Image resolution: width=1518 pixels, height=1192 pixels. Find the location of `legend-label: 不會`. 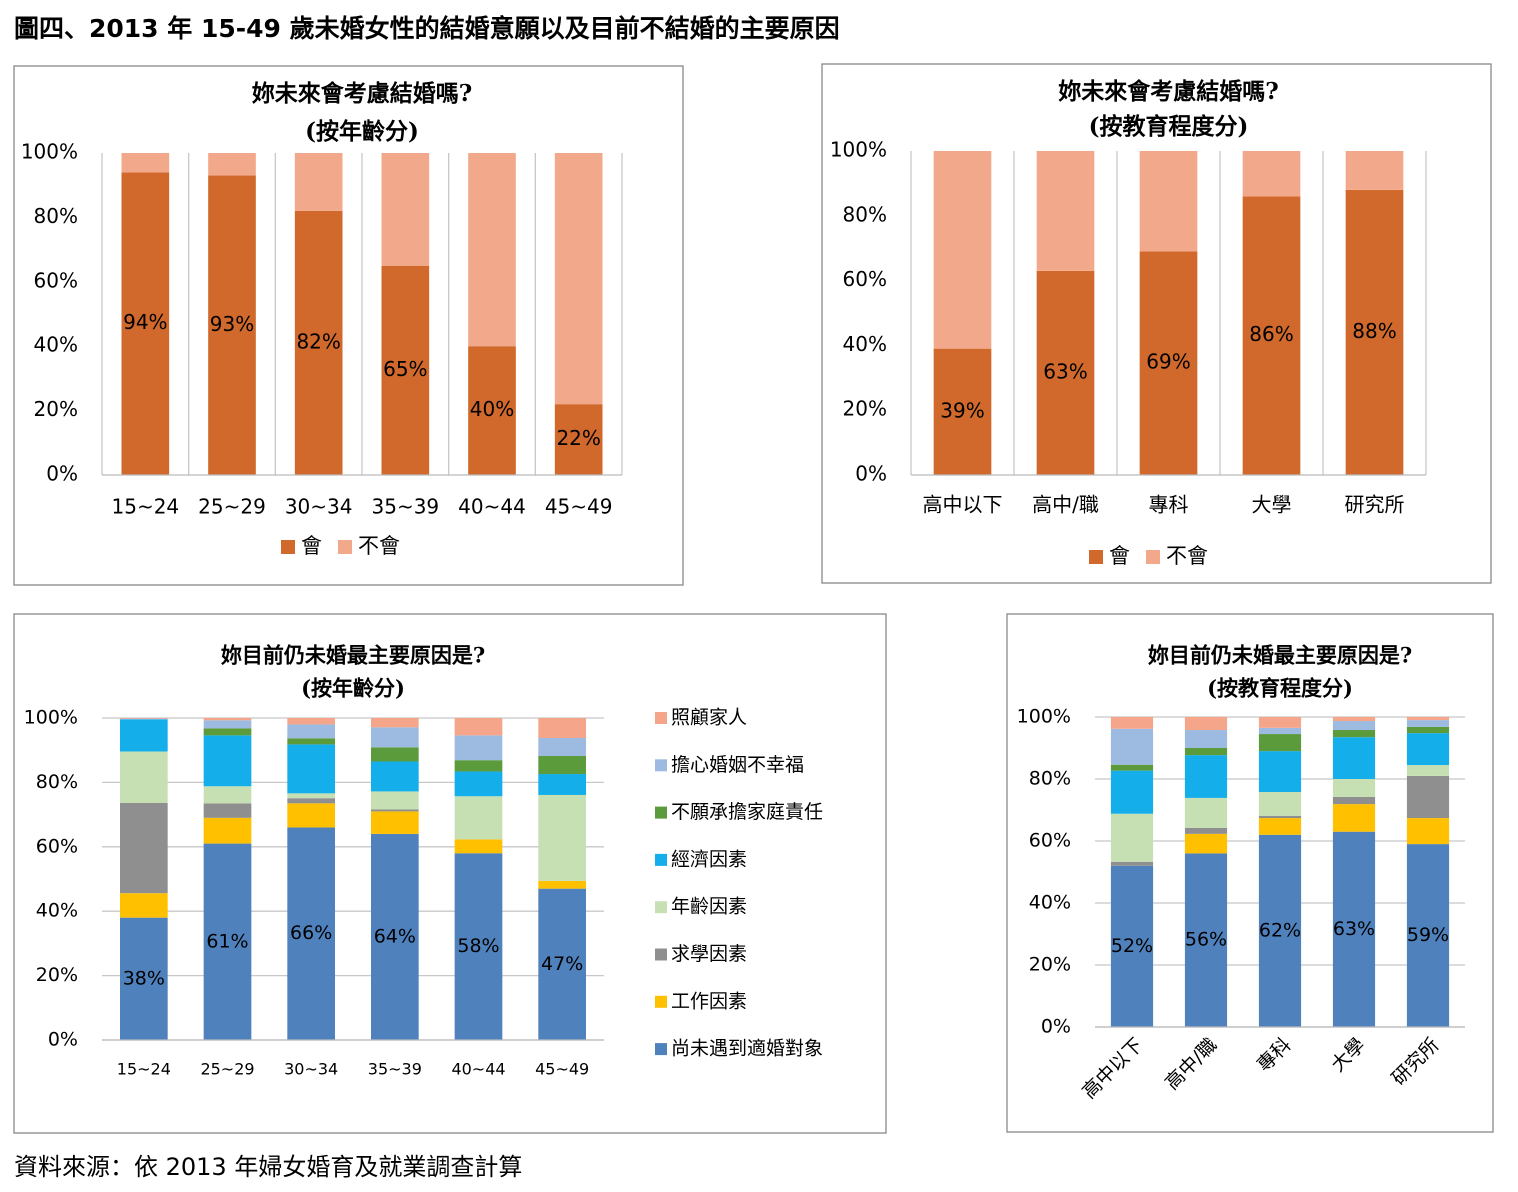

legend-label: 不會 is located at coordinates (1187, 556).